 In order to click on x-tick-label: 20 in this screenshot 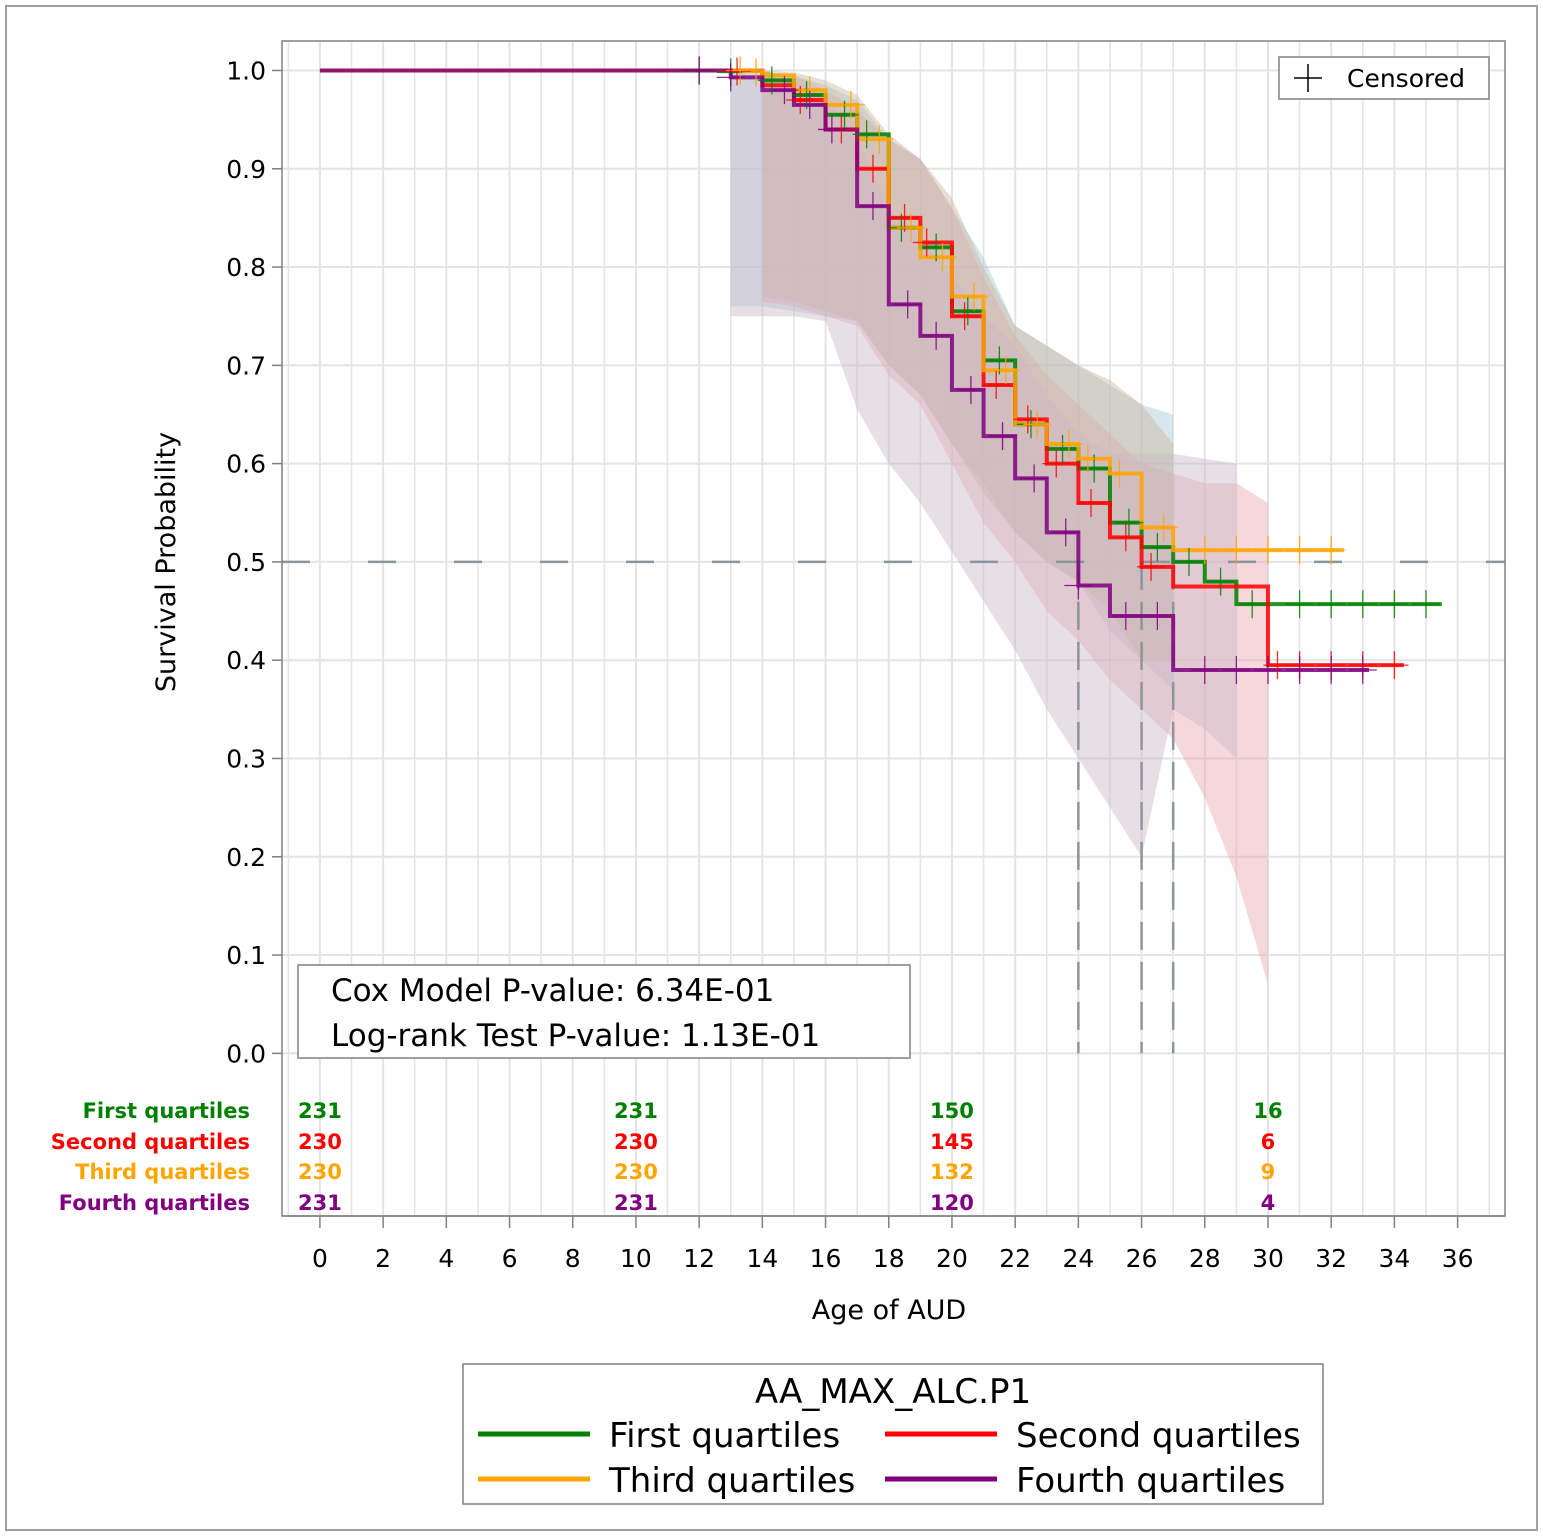, I will do `click(952, 1258)`.